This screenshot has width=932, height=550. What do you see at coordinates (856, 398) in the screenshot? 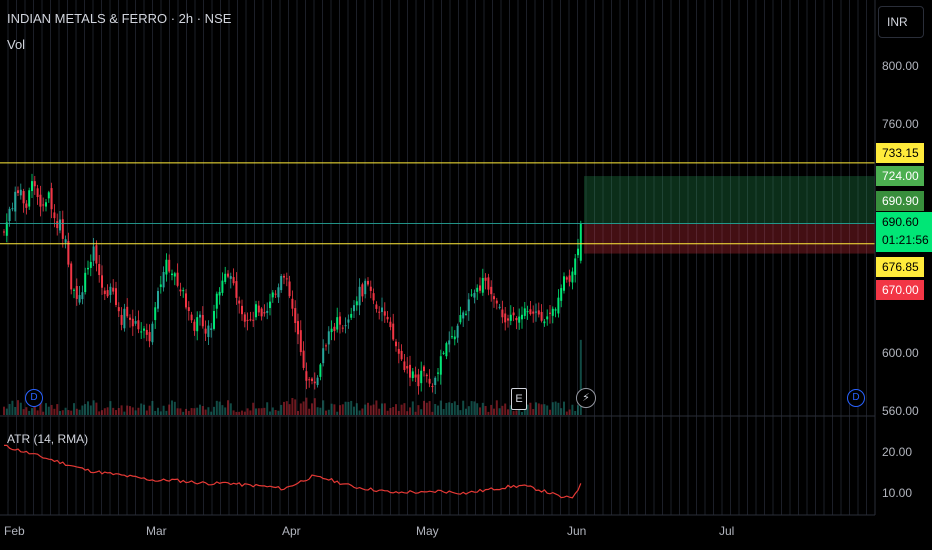
I see `dividend-marker-future-icon: D` at bounding box center [856, 398].